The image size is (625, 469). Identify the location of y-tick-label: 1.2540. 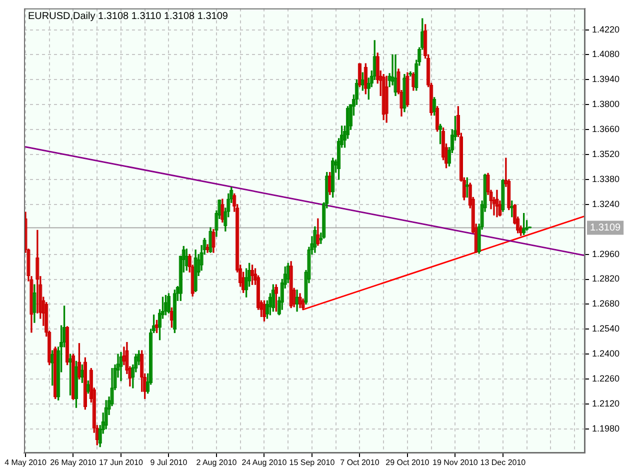
(606, 329).